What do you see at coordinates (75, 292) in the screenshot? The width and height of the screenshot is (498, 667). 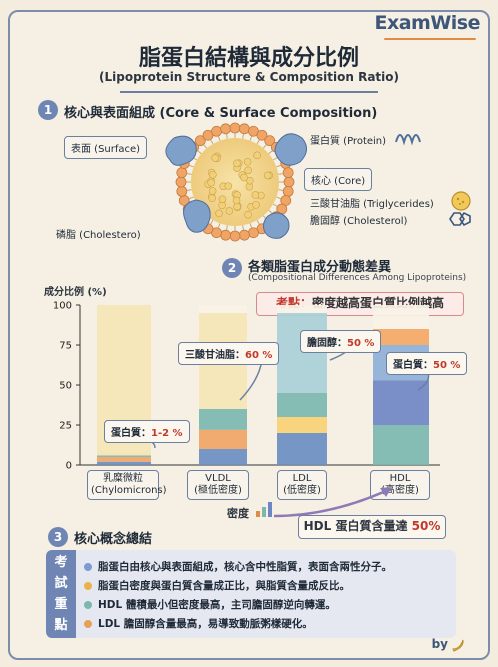 I see `chart-y-axis-label: 成分比例 (%)` at bounding box center [75, 292].